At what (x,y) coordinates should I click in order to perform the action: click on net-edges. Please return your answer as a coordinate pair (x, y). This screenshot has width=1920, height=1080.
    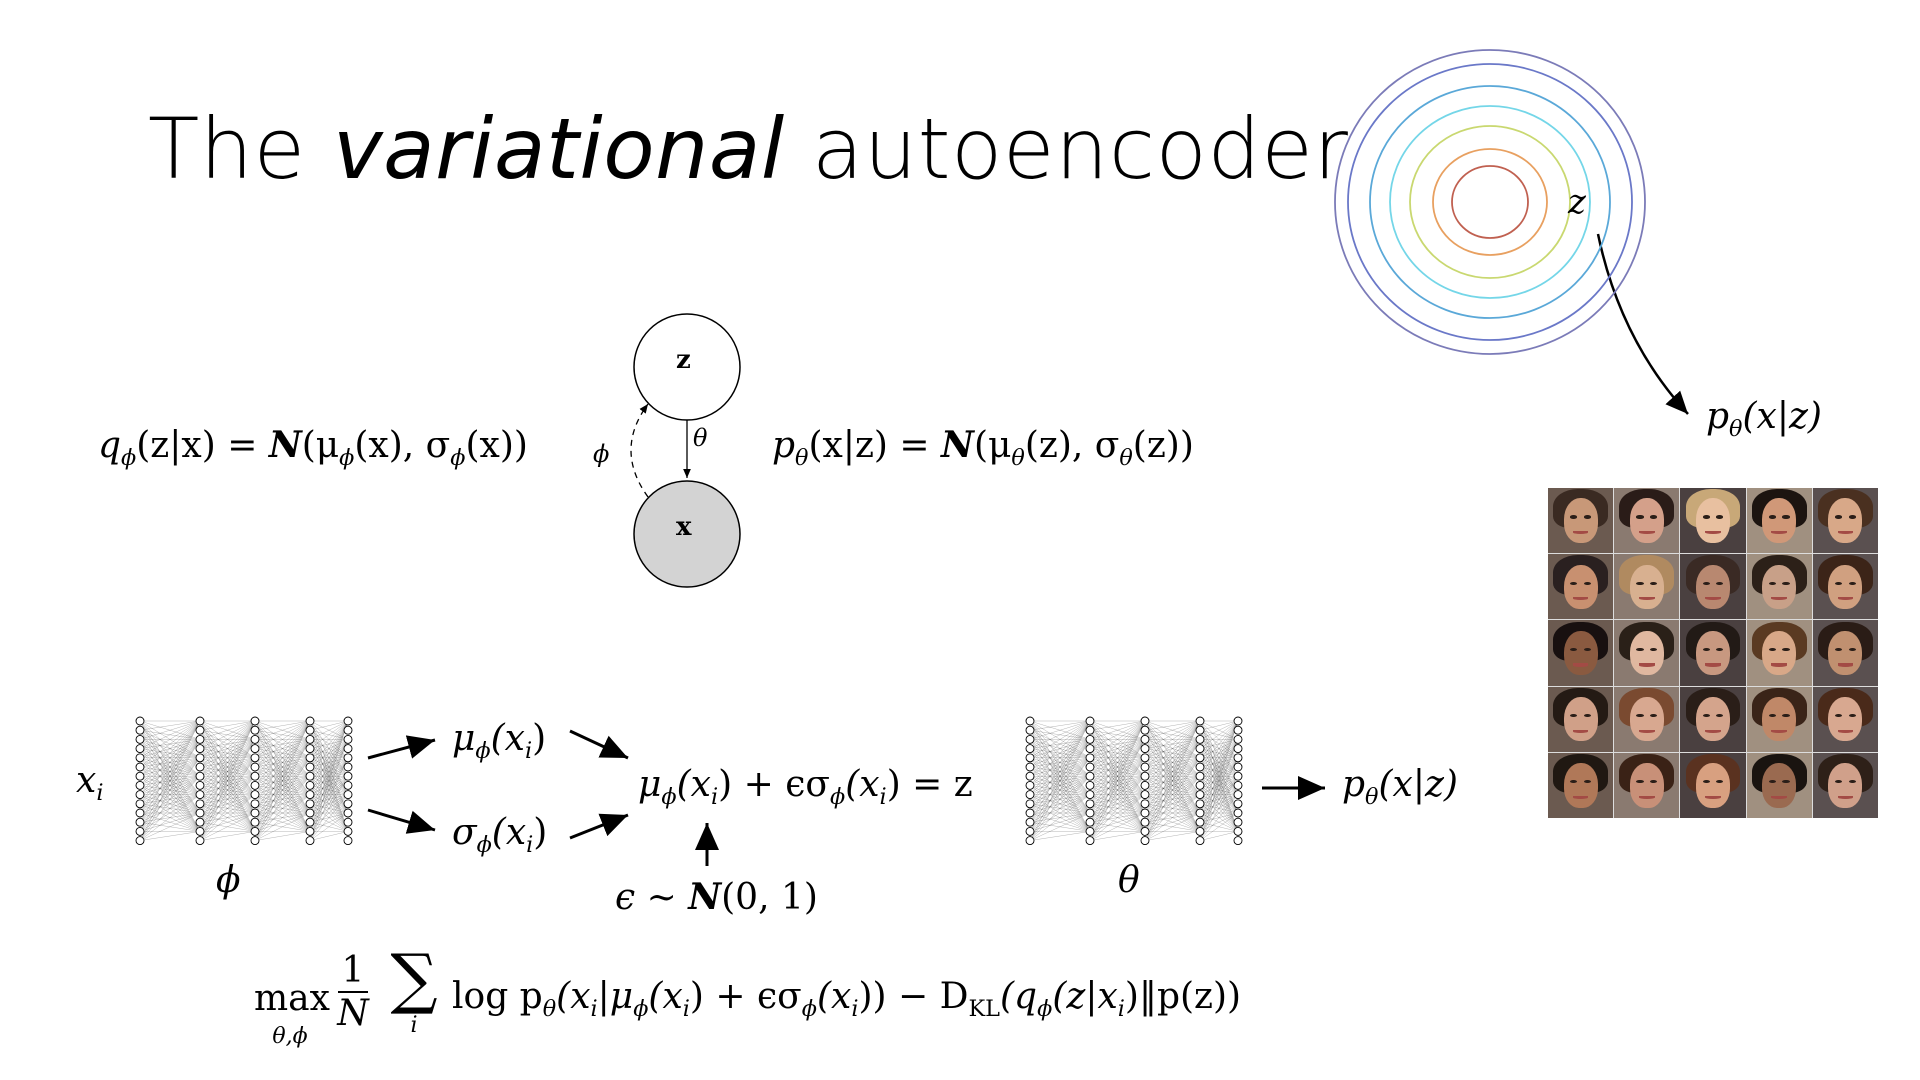
    Looking at the image, I should click on (244, 780).